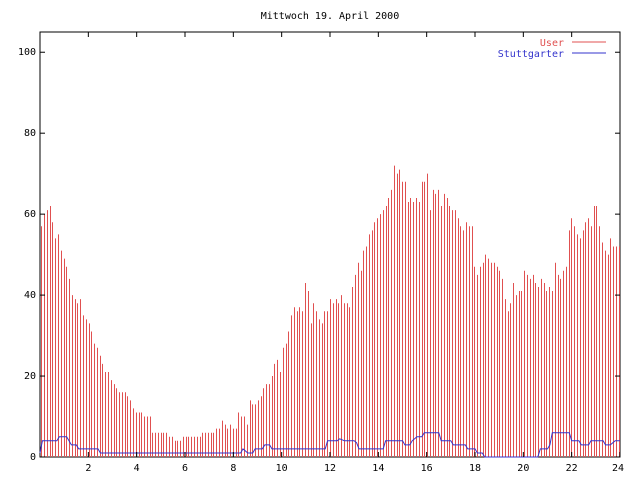 The height and width of the screenshot is (480, 640). Describe the element at coordinates (282, 468) in the screenshot. I see `x-tick-label: 10` at that location.